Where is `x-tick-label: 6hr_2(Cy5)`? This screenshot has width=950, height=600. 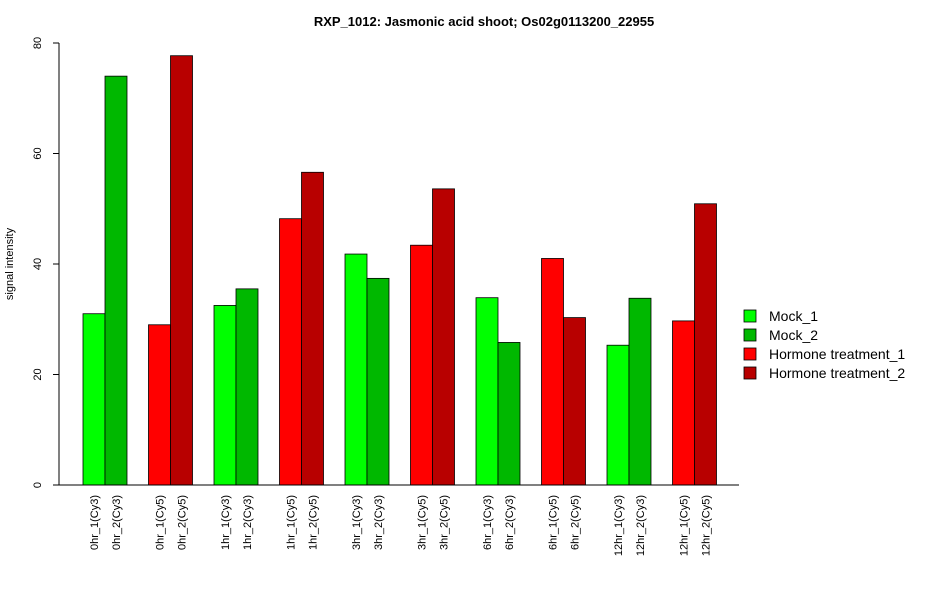
x-tick-label: 6hr_2(Cy5) is located at coordinates (576, 522).